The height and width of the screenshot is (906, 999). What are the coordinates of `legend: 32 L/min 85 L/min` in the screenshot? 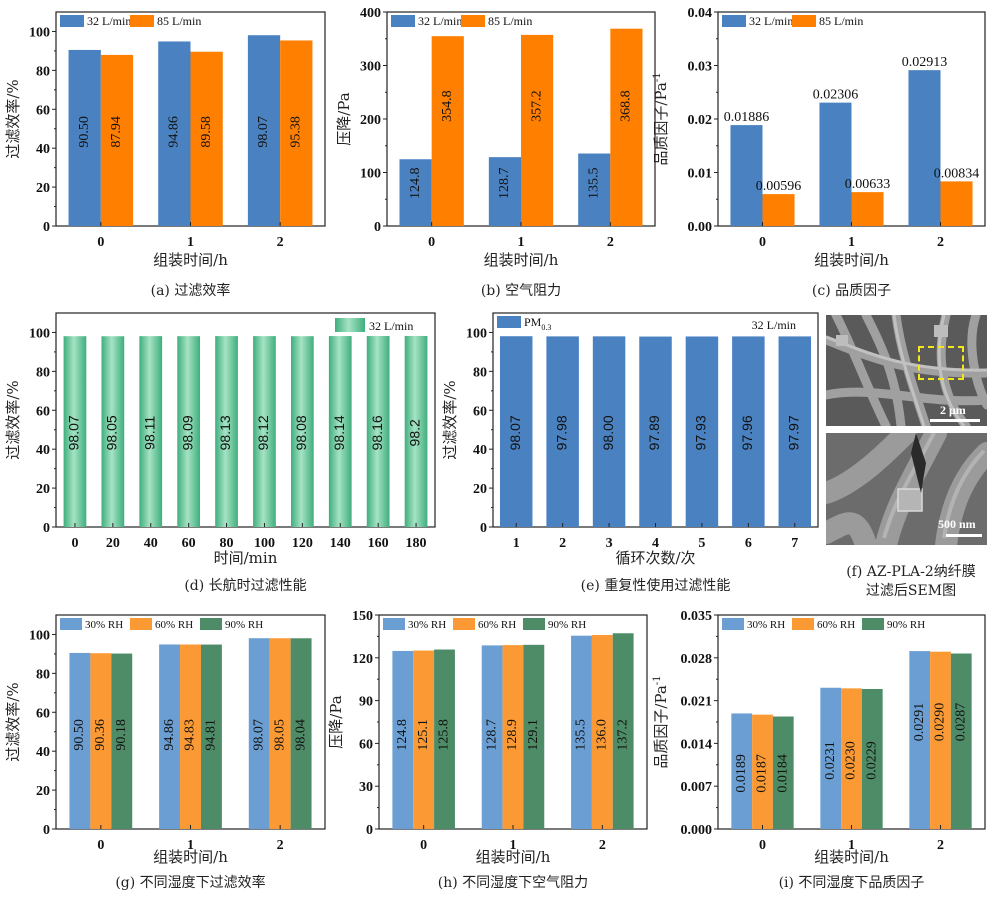 It's located at (792, 21).